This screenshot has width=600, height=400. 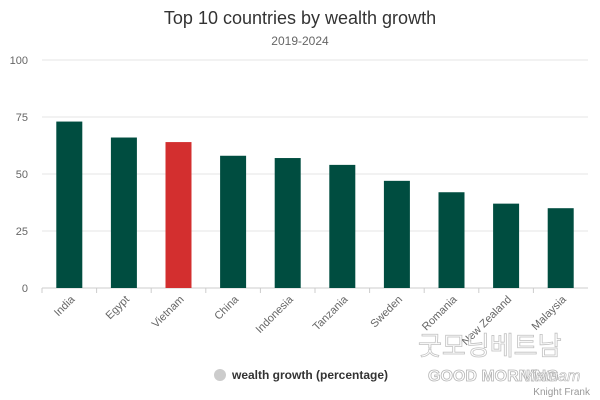 What do you see at coordinates (490, 347) in the screenshot?
I see `watermark-korean: 굿모닝베트남` at bounding box center [490, 347].